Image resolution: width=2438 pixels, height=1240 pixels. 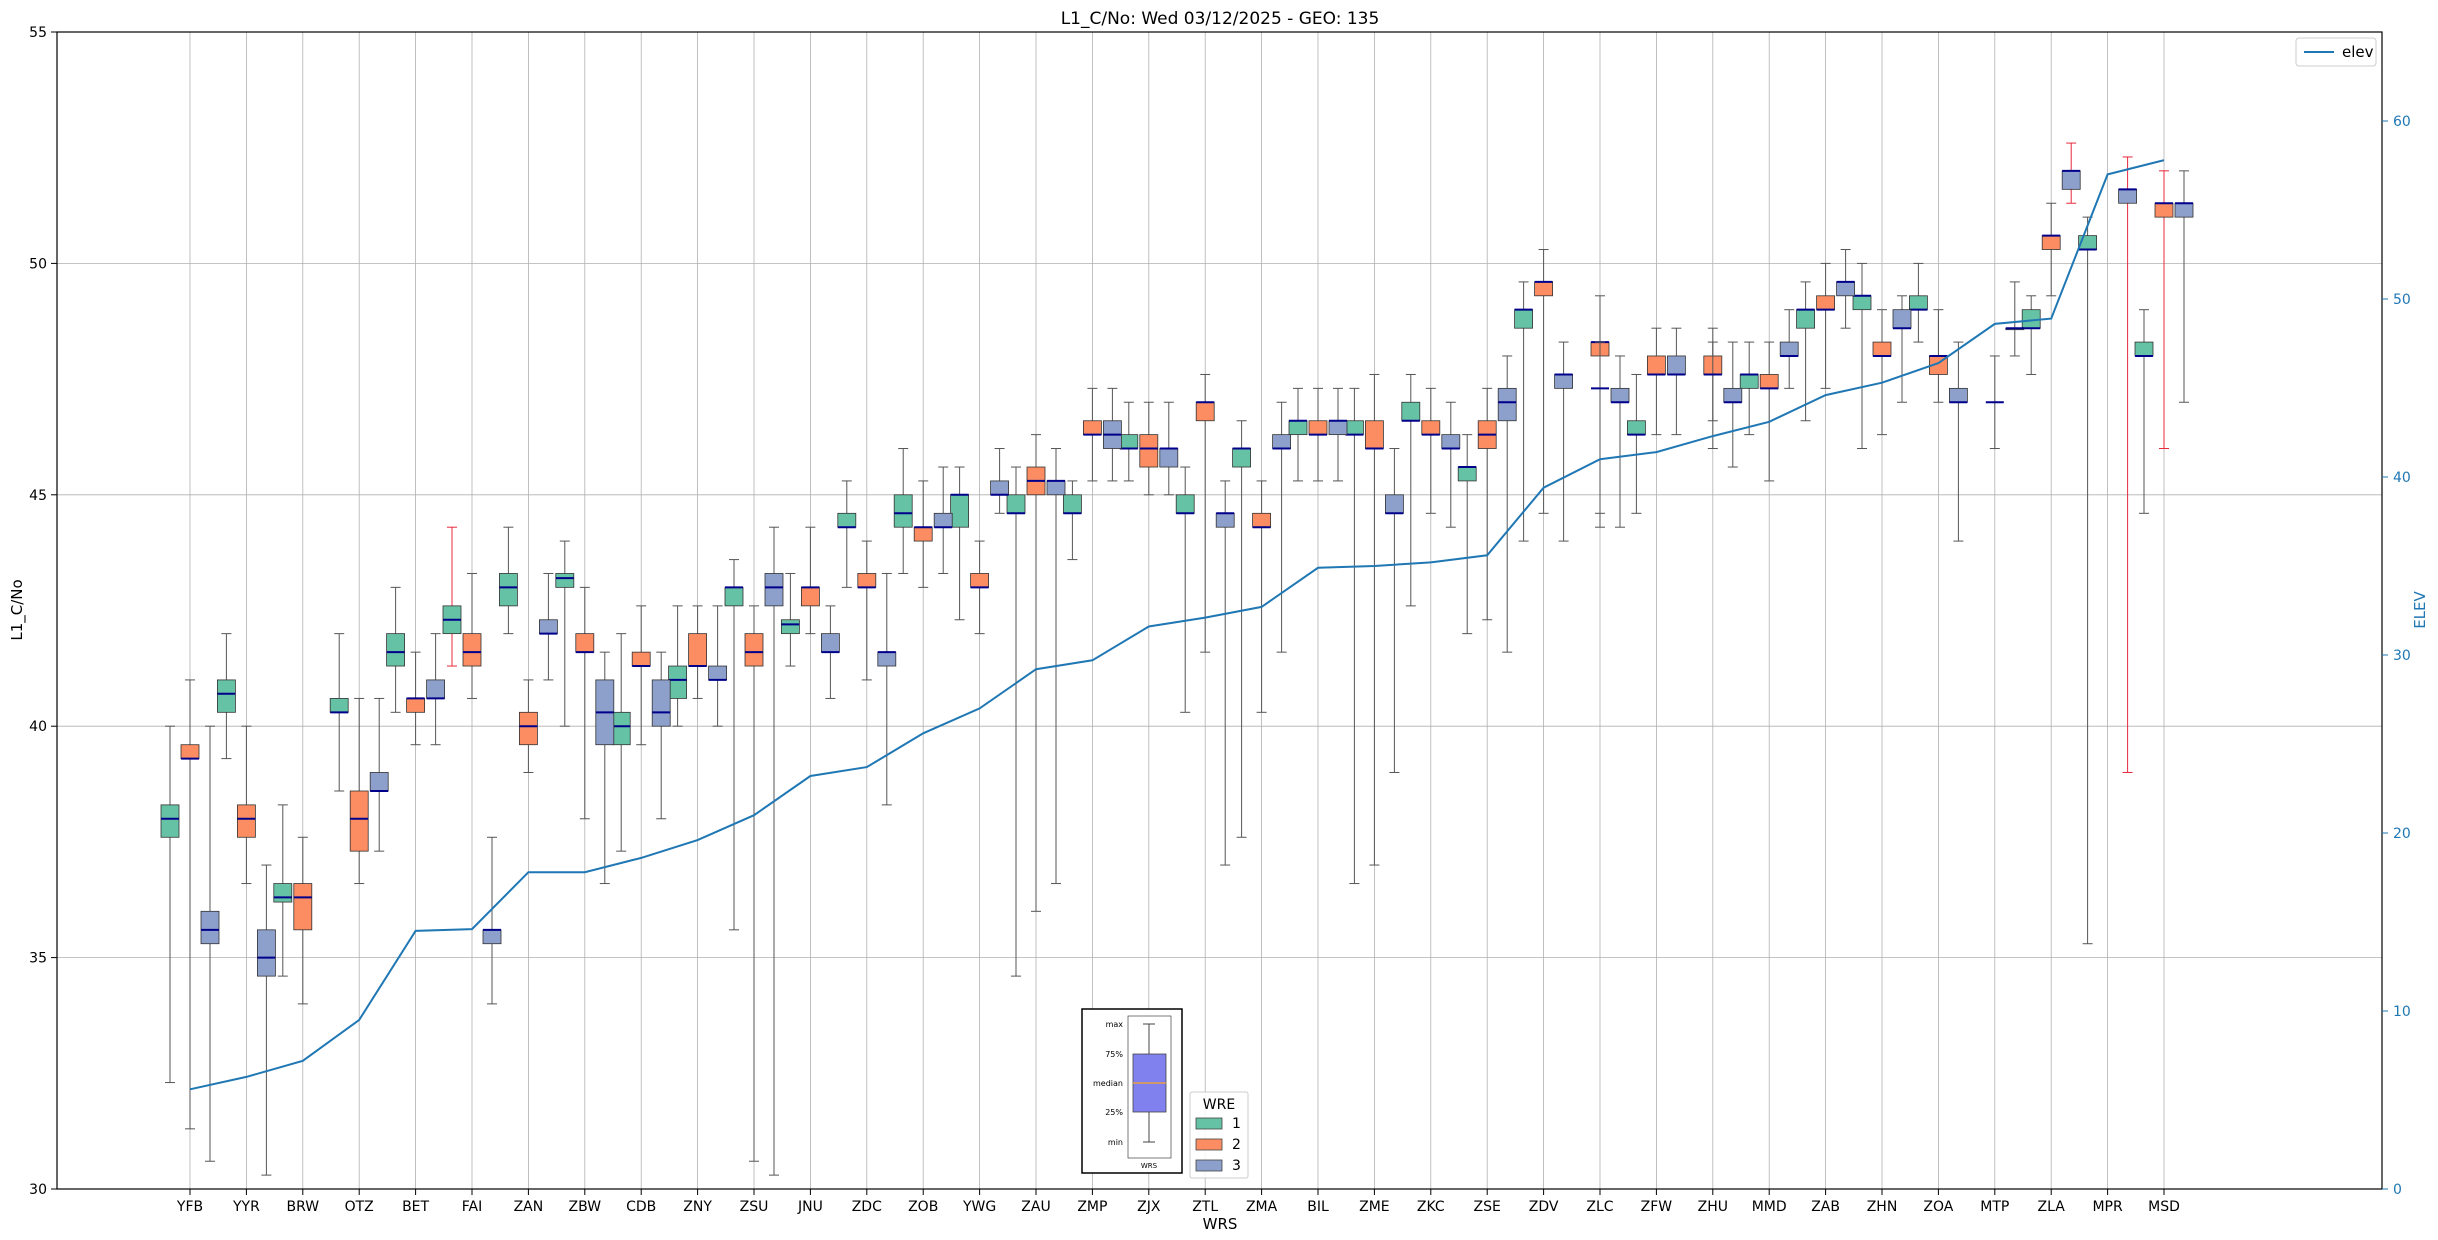 What do you see at coordinates (923, 1207) in the screenshot?
I see `xtick-label-ZOB: ZOB` at bounding box center [923, 1207].